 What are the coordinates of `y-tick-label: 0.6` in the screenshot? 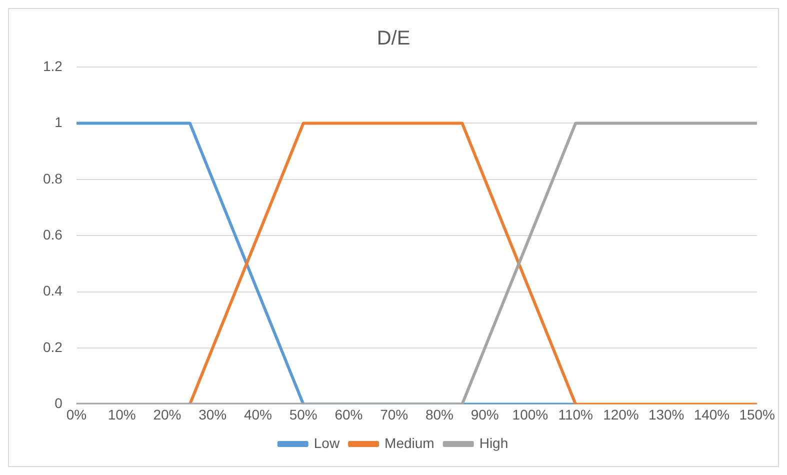 It's located at (52, 234).